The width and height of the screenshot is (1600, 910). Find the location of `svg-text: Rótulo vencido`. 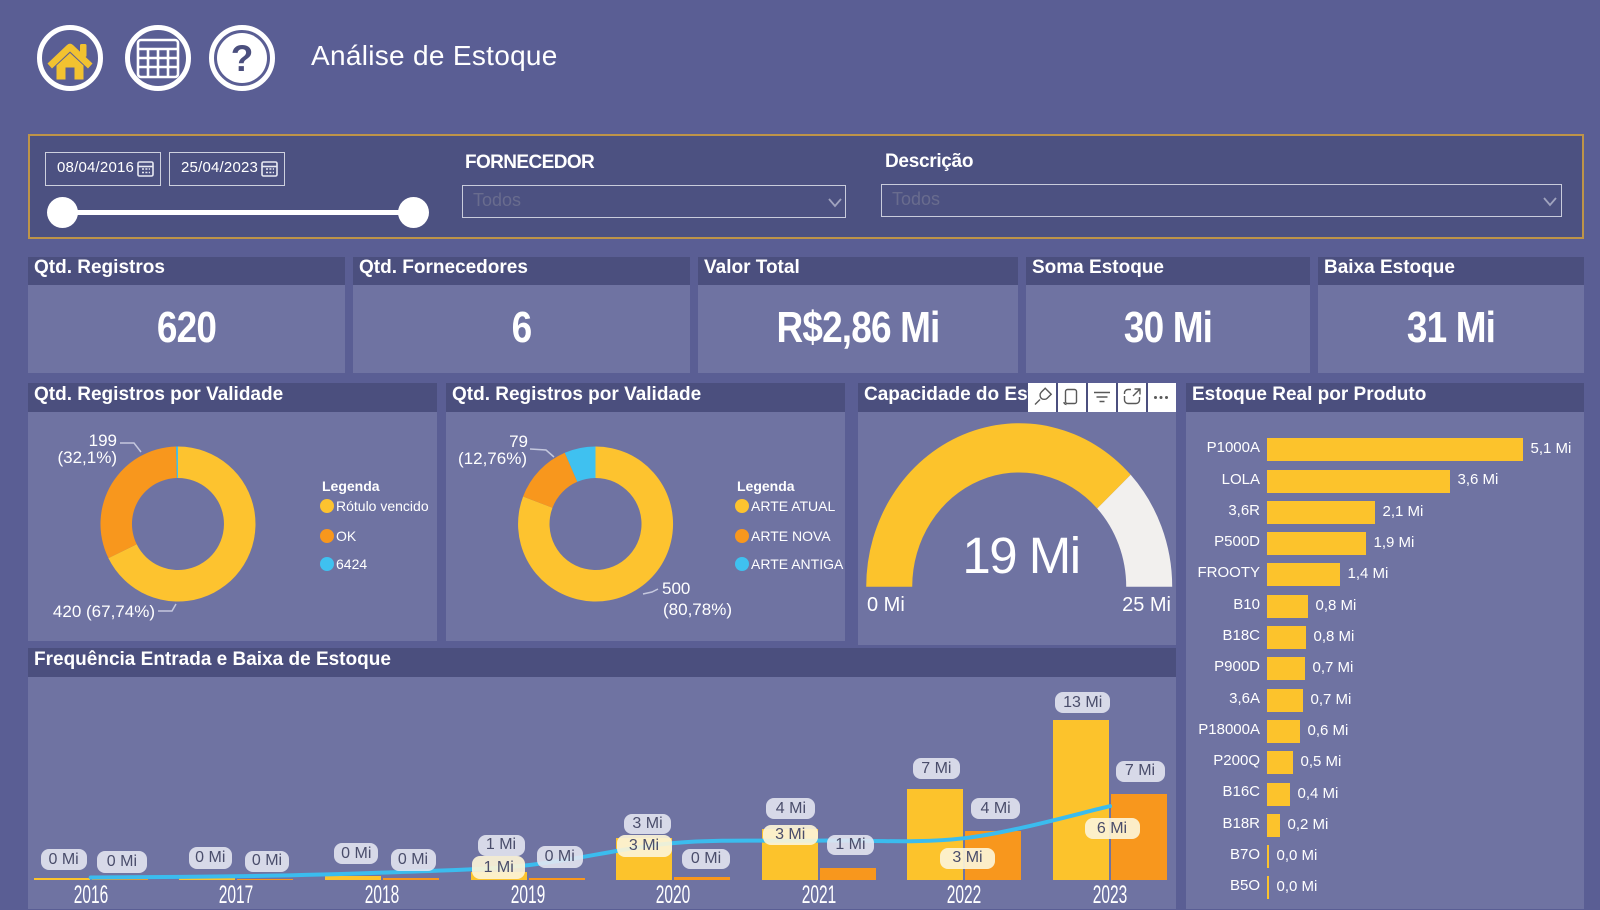

svg-text: Rótulo vencido is located at coordinates (382, 506).